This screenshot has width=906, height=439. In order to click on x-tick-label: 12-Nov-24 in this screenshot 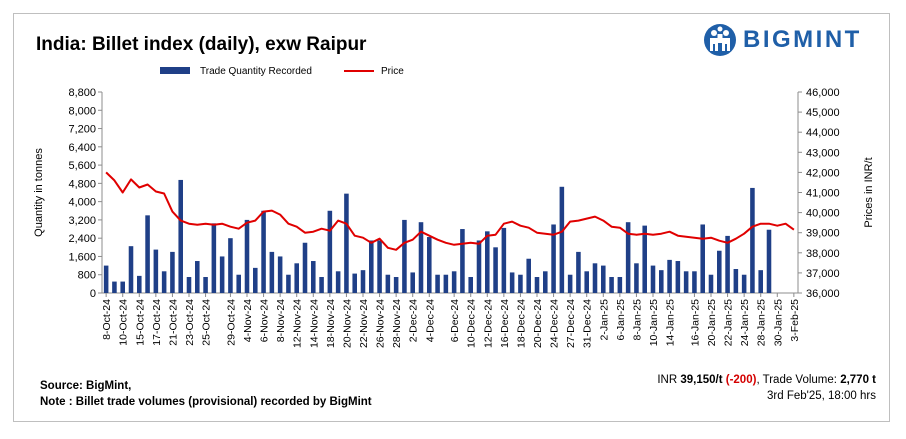, I will do `click(298, 323)`.